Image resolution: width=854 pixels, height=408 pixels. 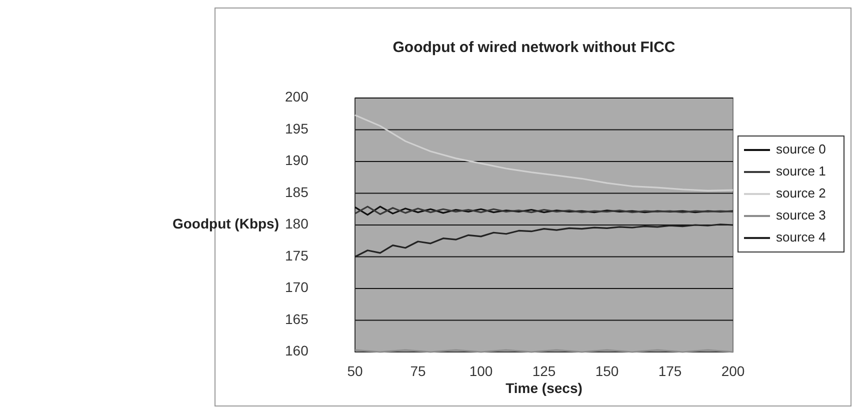 I want to click on legend-label: source 4, so click(x=801, y=236).